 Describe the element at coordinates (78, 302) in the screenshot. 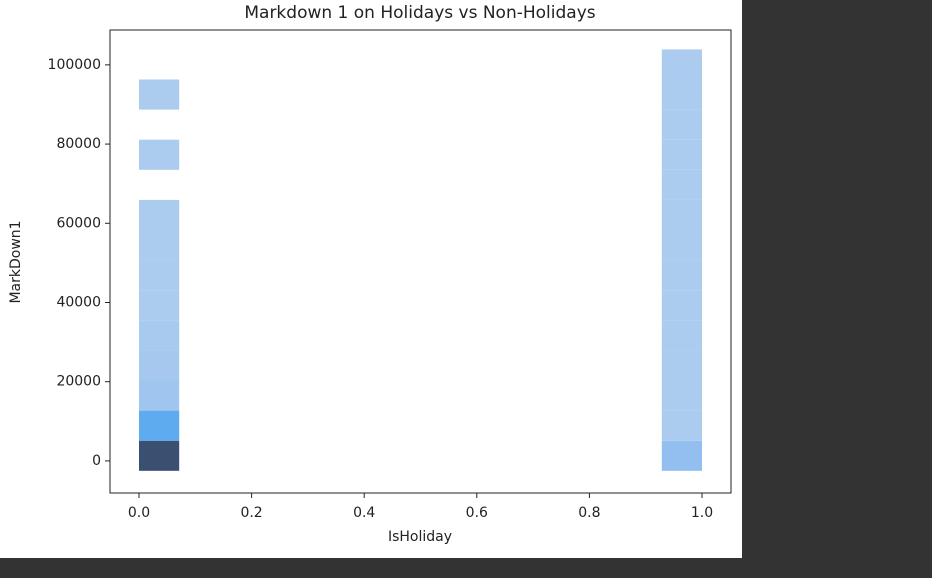

I see `y-tick-label: 40000` at that location.